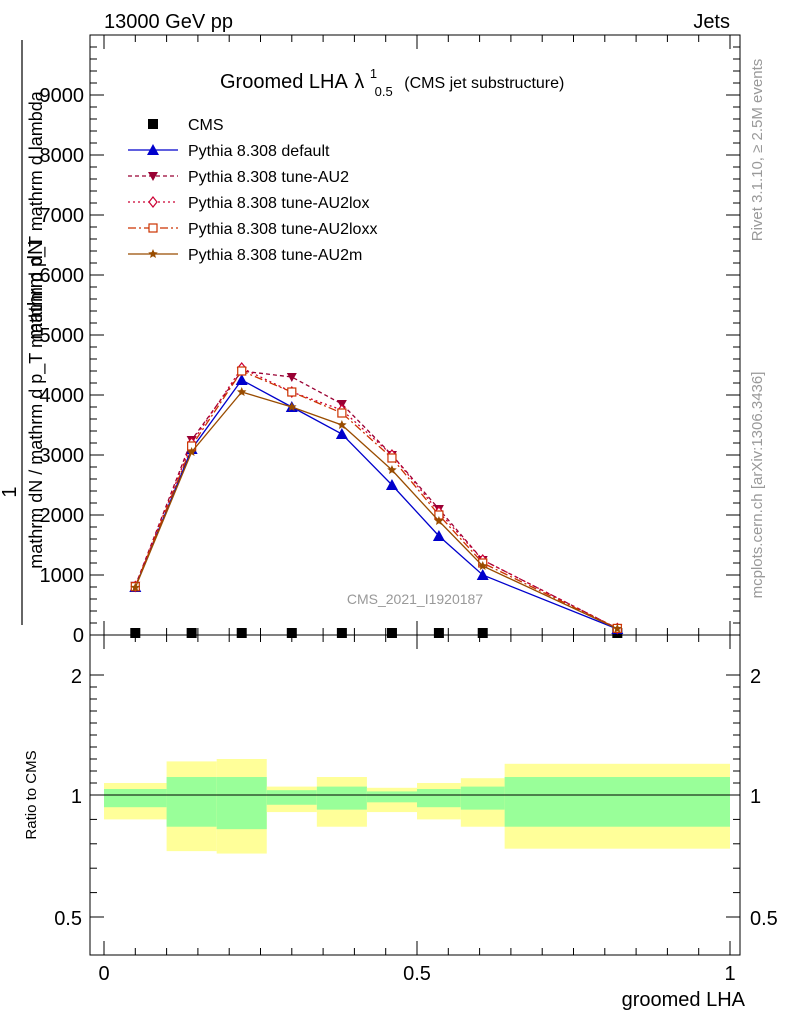 This screenshot has height=1024, width=786. What do you see at coordinates (76, 797) in the screenshot?
I see `ratio-y-tick-label-1: 1` at bounding box center [76, 797].